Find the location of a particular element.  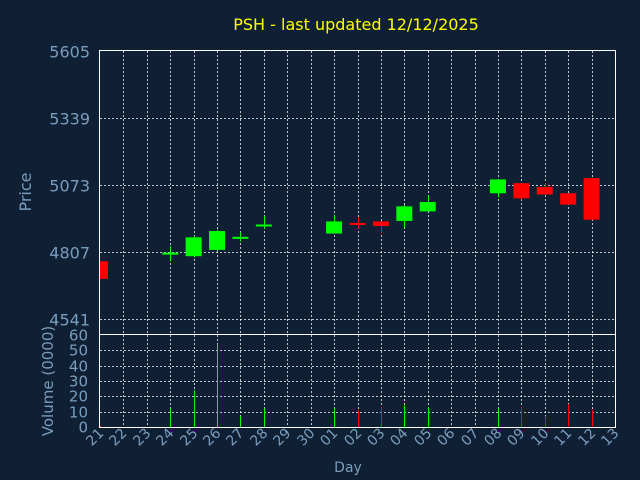

x-tick-label: 22 is located at coordinates (118, 438).